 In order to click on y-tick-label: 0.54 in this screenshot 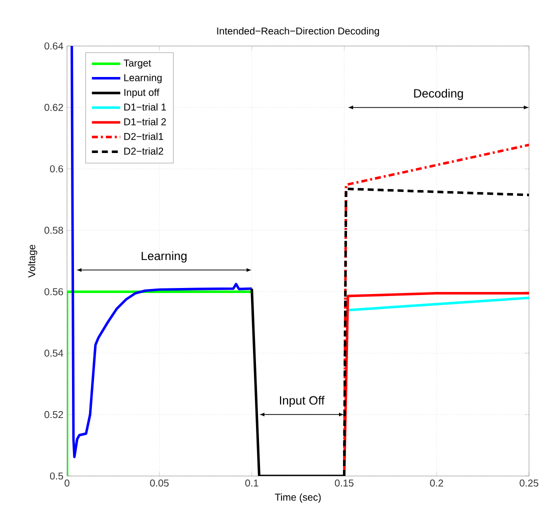, I will do `click(54, 353)`.